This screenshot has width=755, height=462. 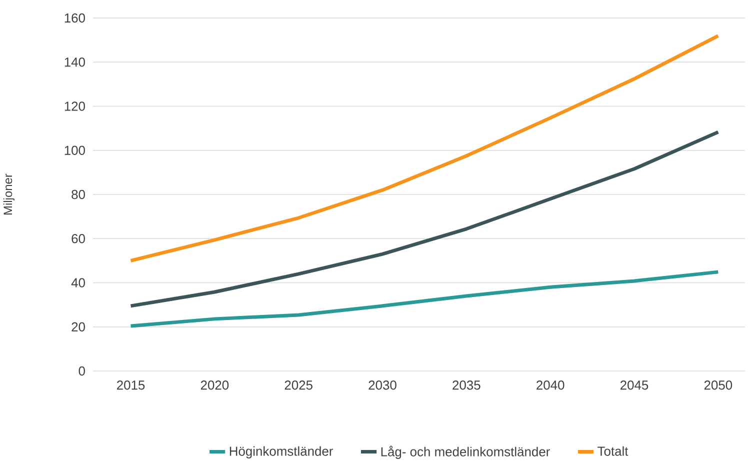 I want to click on y-axis-title: Miljoner, so click(x=8, y=194).